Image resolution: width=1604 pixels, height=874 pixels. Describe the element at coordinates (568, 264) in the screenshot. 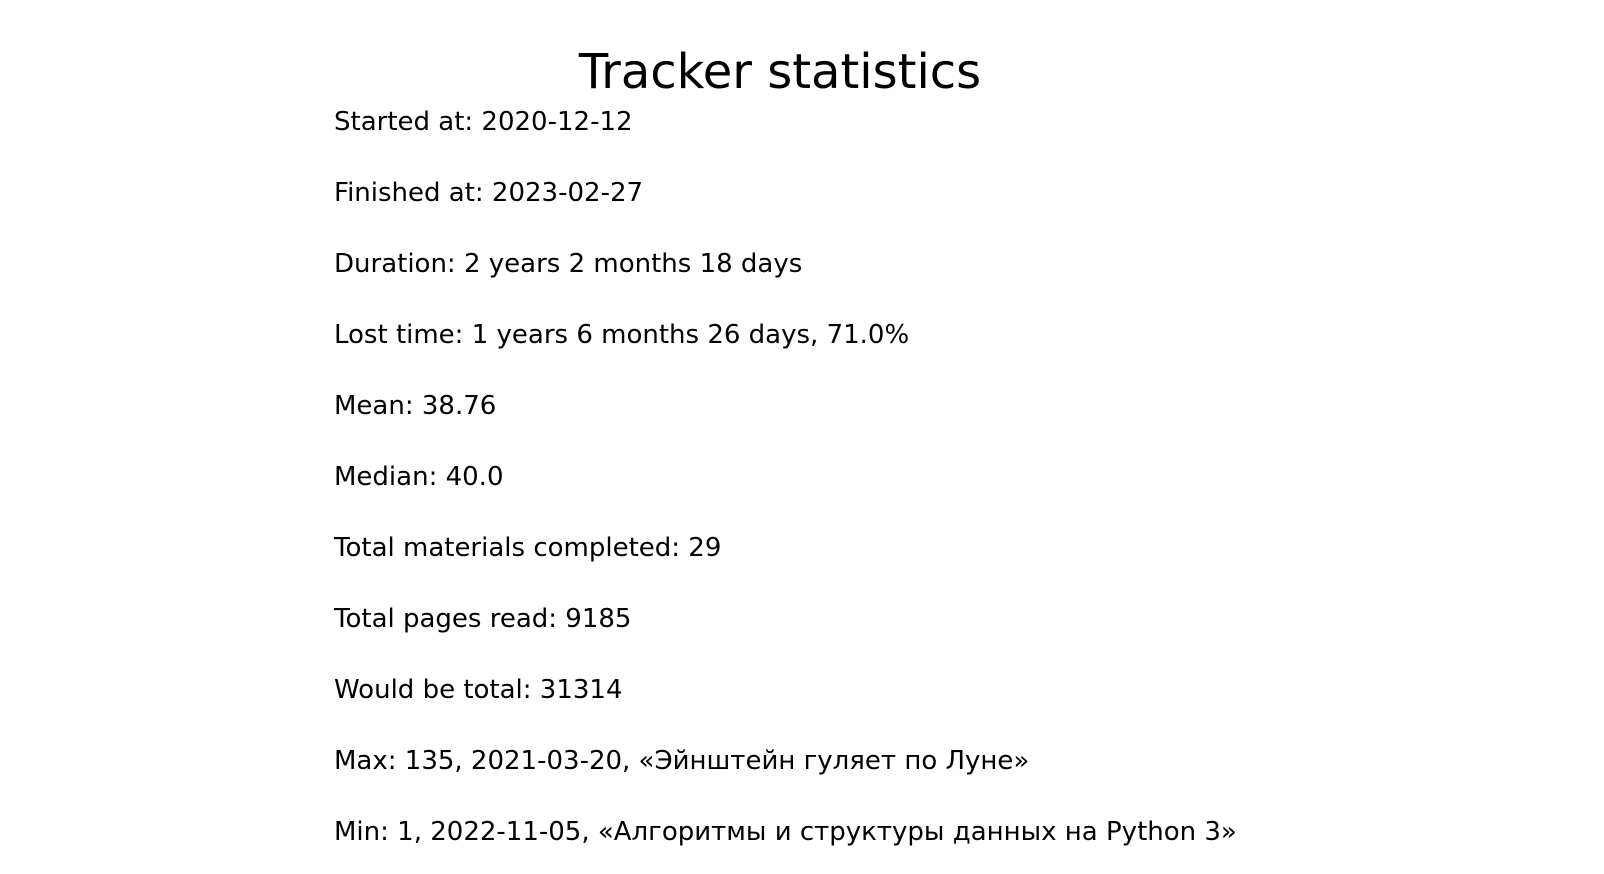

I see `stat-duration: Duration: 2 years 2 months 18 days` at that location.